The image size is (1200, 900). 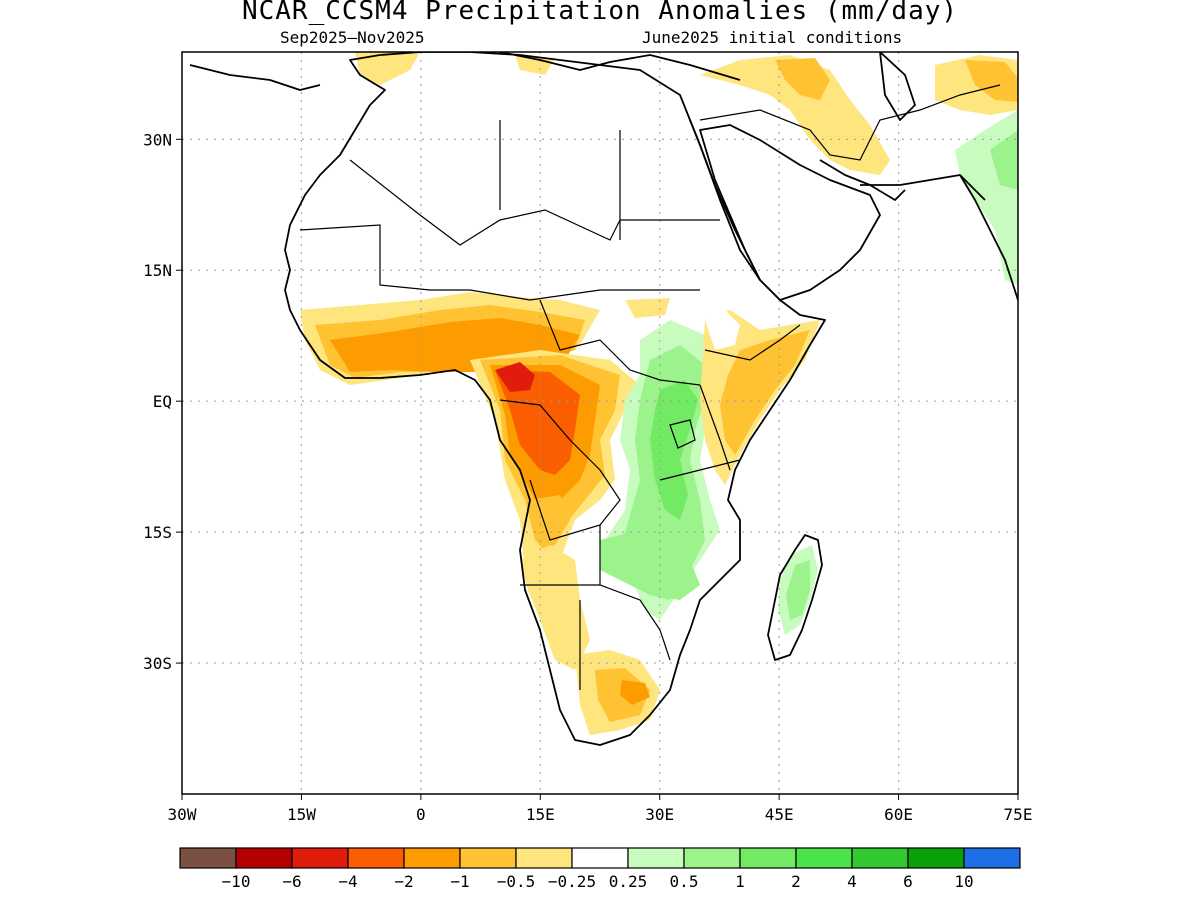 I want to click on colorbar-label: −4, so click(x=347, y=881).